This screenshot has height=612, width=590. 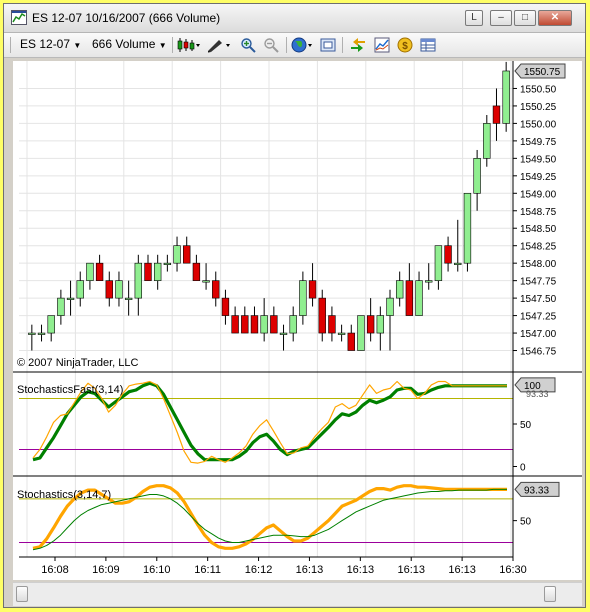 I want to click on price-tick-label: 1546.75, so click(x=538, y=352).